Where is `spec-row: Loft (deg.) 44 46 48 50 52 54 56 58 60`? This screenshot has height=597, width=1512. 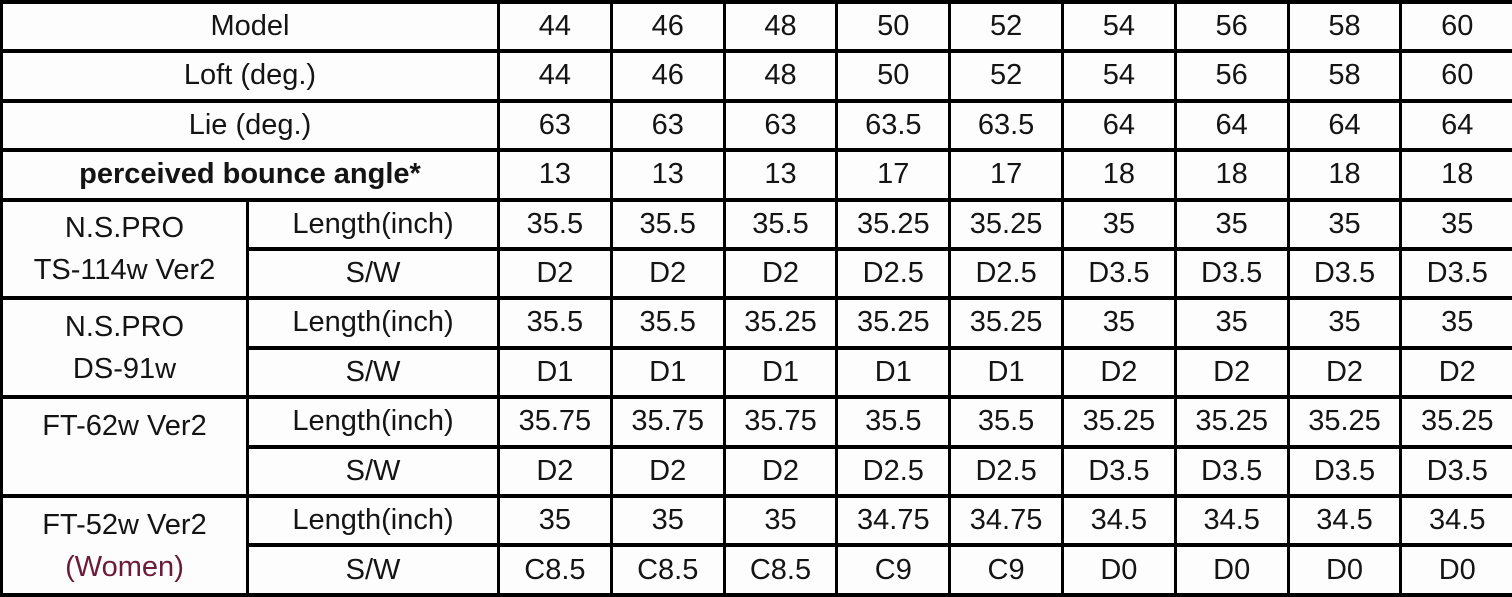
spec-row: Loft (deg.) 44 46 48 50 52 54 56 58 60 is located at coordinates (756, 76).